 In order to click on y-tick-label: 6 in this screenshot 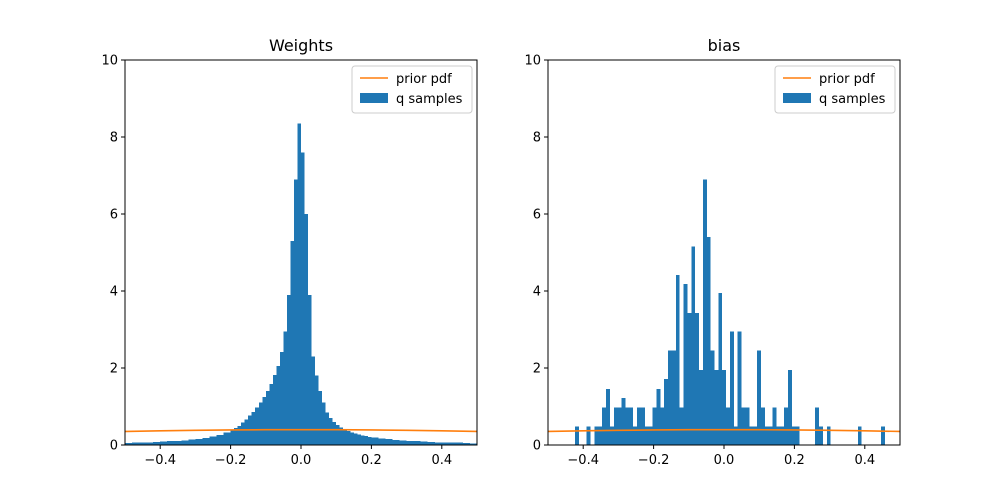, I will do `click(537, 215)`.